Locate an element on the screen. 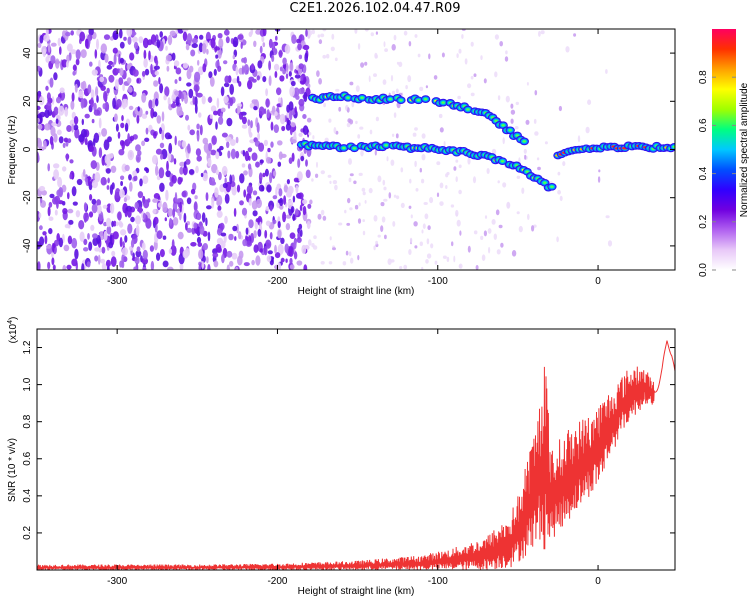  y-tick-label: -40 is located at coordinates (27, 245).